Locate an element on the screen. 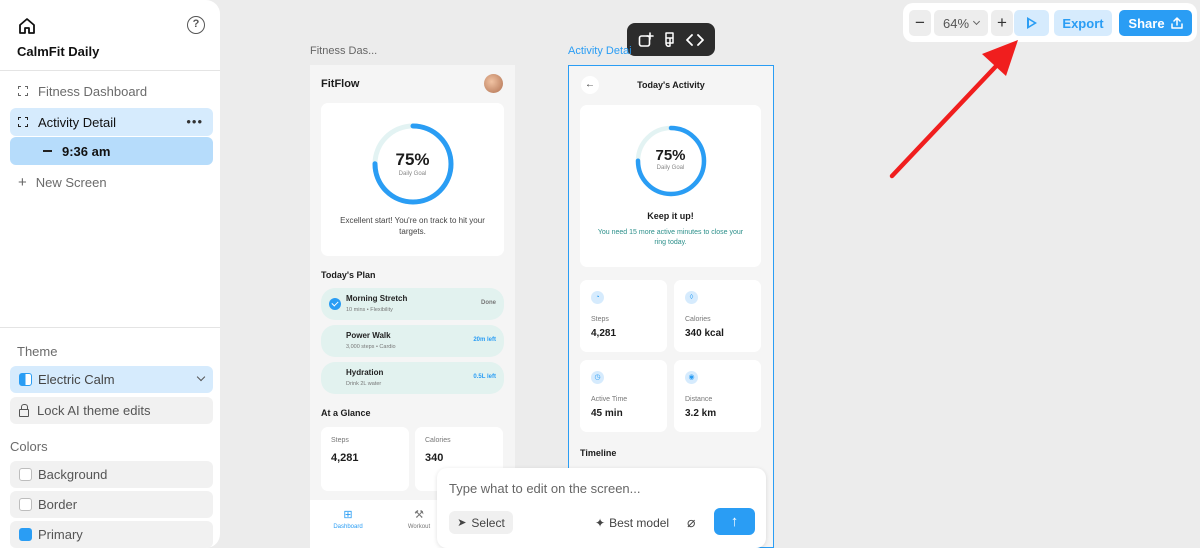 The width and height of the screenshot is (1200, 548). stat-card-distance: ◉ Distance 3.2 km is located at coordinates (717, 396).